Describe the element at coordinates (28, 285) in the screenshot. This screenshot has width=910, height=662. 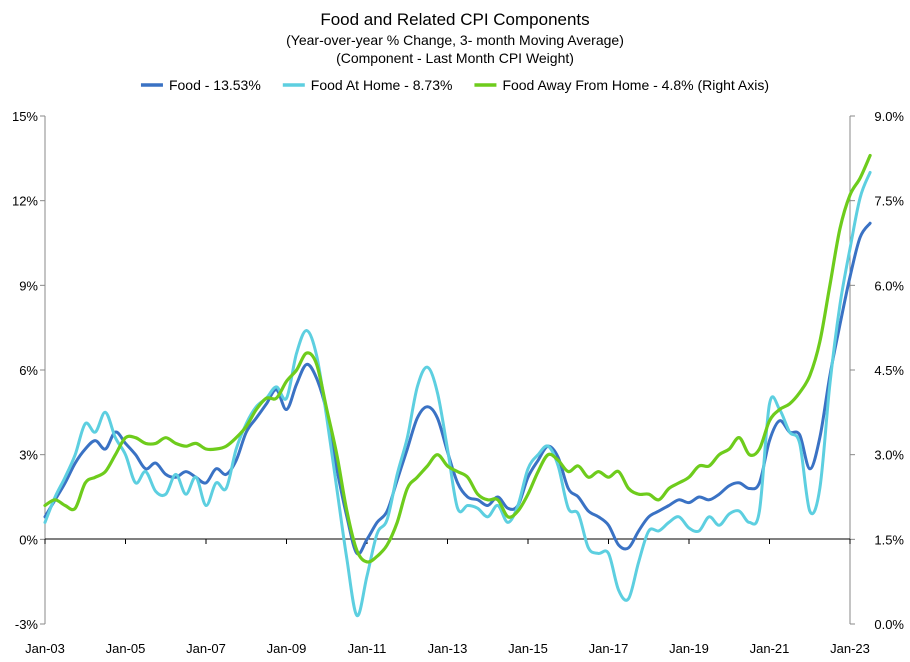
I see `left-axis-tick-label: 9%` at that location.